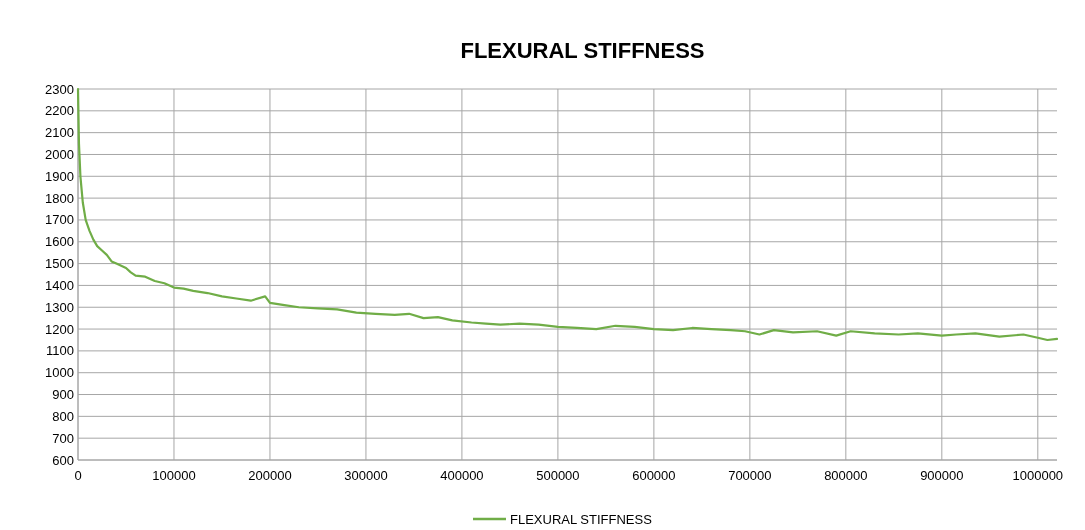  Describe the element at coordinates (462, 475) in the screenshot. I see `x-tick-label: 400000` at that location.